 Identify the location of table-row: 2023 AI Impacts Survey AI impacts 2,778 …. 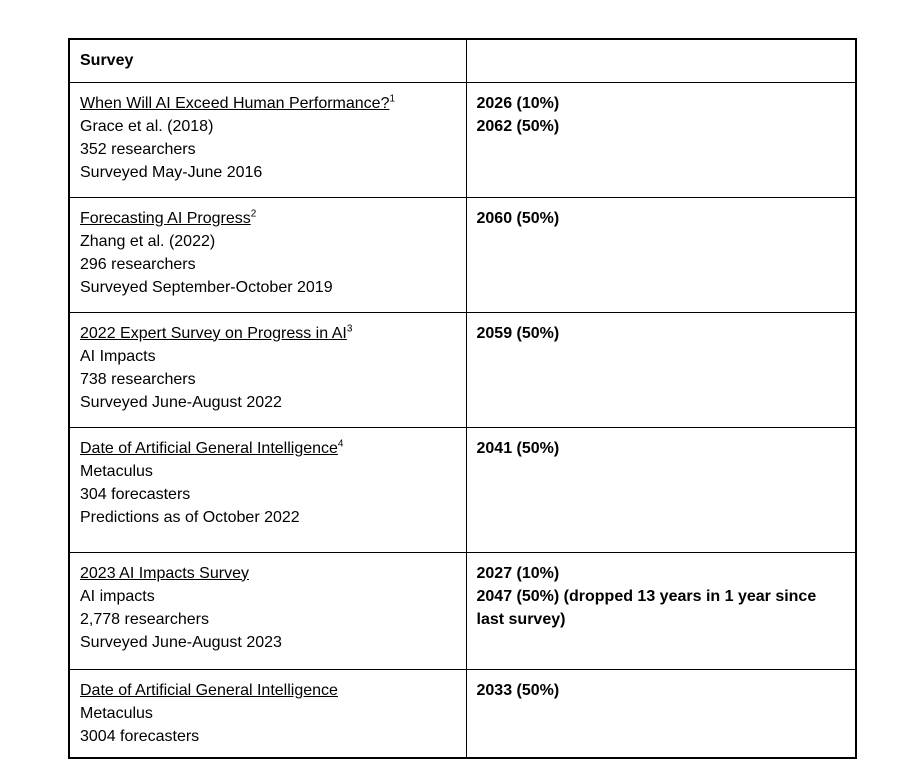
(462, 610).